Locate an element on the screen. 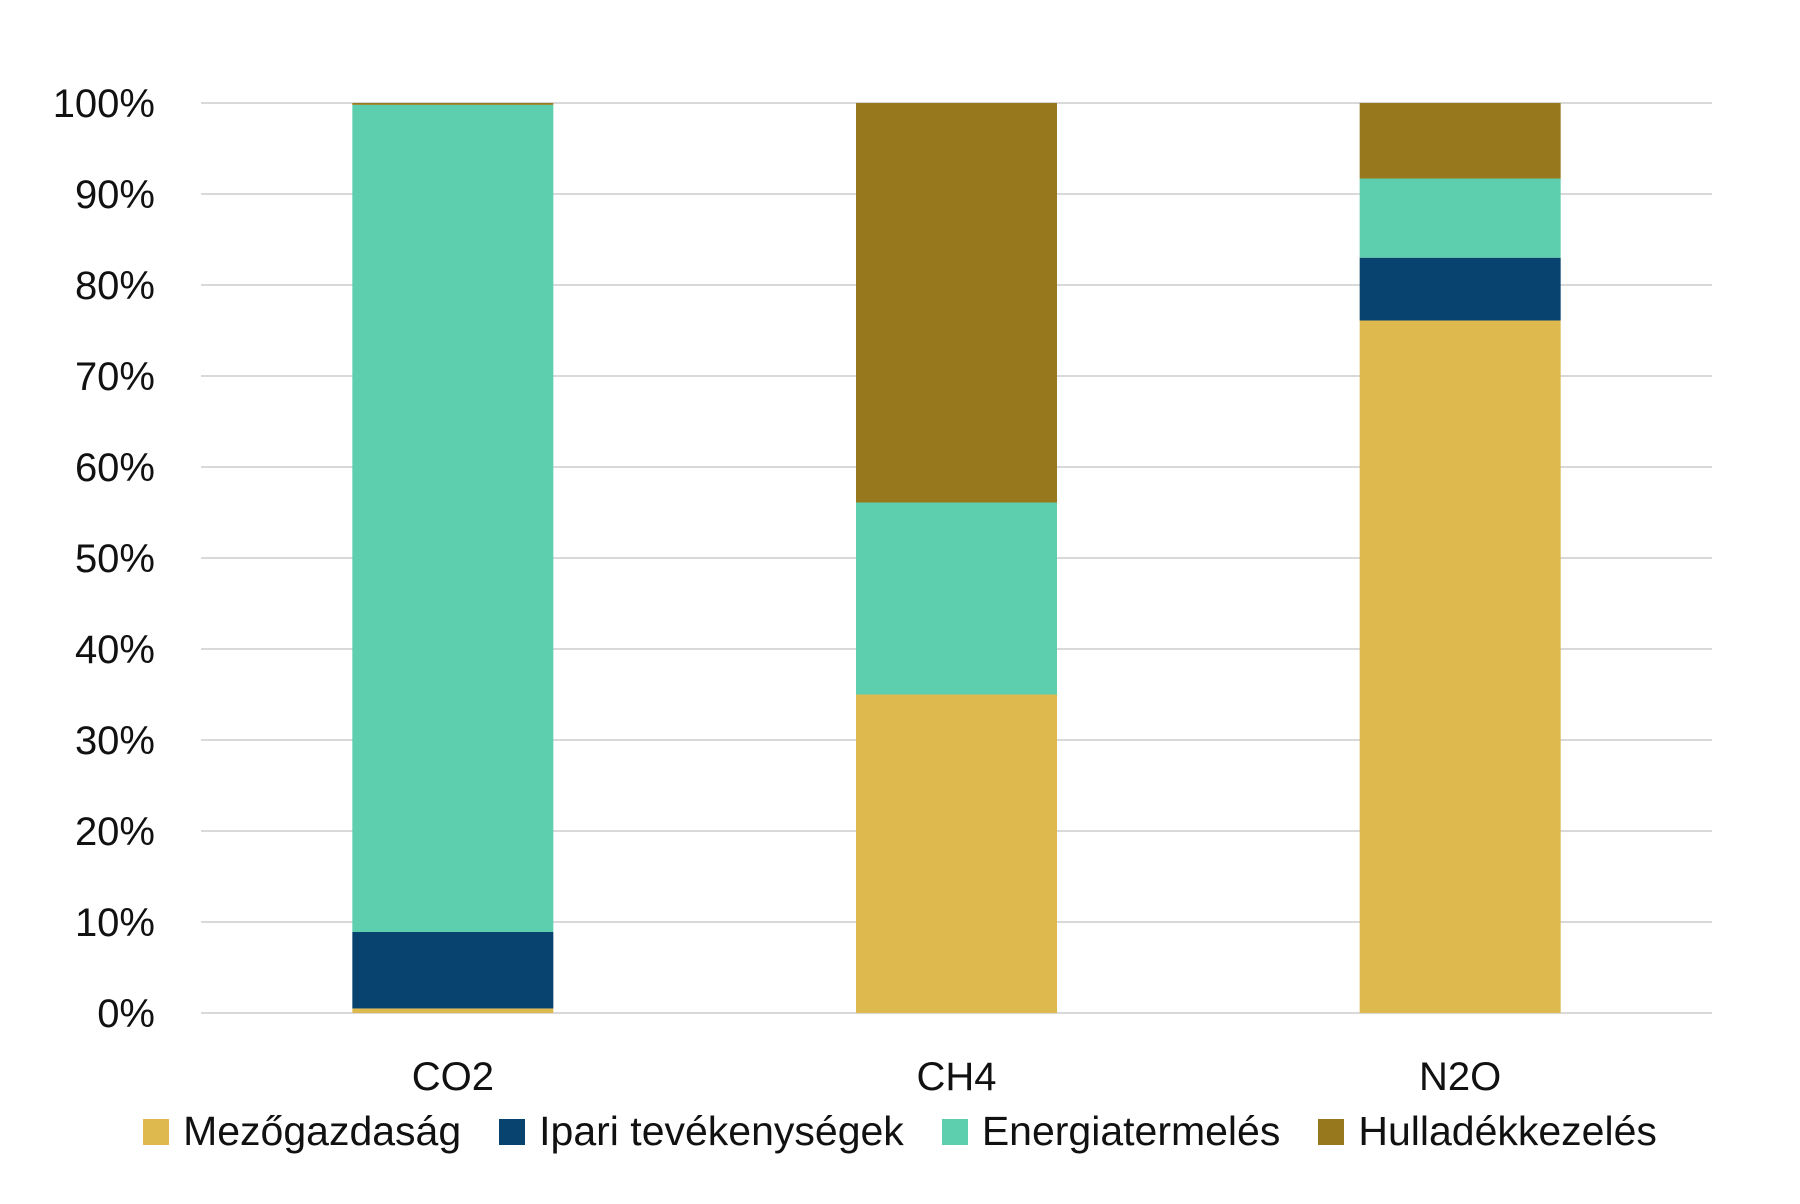 This screenshot has height=1204, width=1800. x-category-label: CO2 is located at coordinates (453, 1077).